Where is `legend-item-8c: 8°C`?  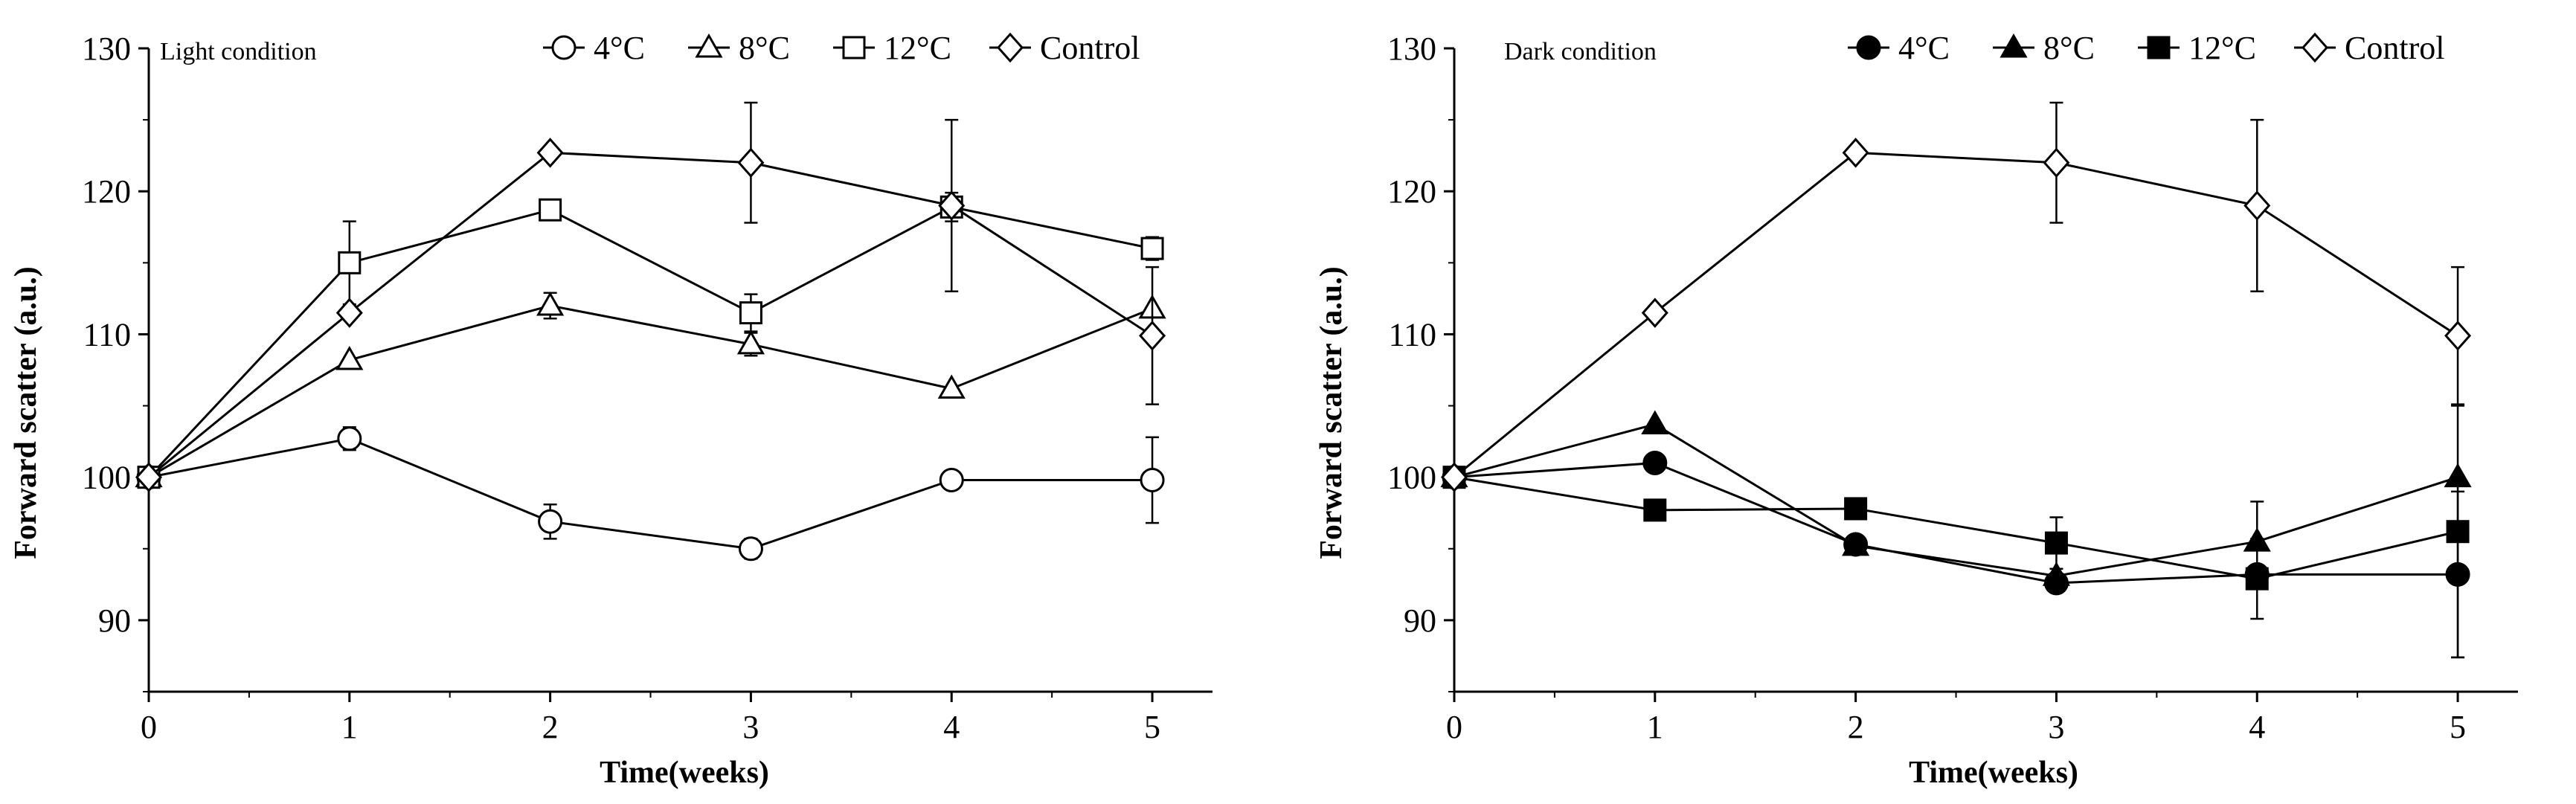 legend-item-8c: 8°C is located at coordinates (739, 48).